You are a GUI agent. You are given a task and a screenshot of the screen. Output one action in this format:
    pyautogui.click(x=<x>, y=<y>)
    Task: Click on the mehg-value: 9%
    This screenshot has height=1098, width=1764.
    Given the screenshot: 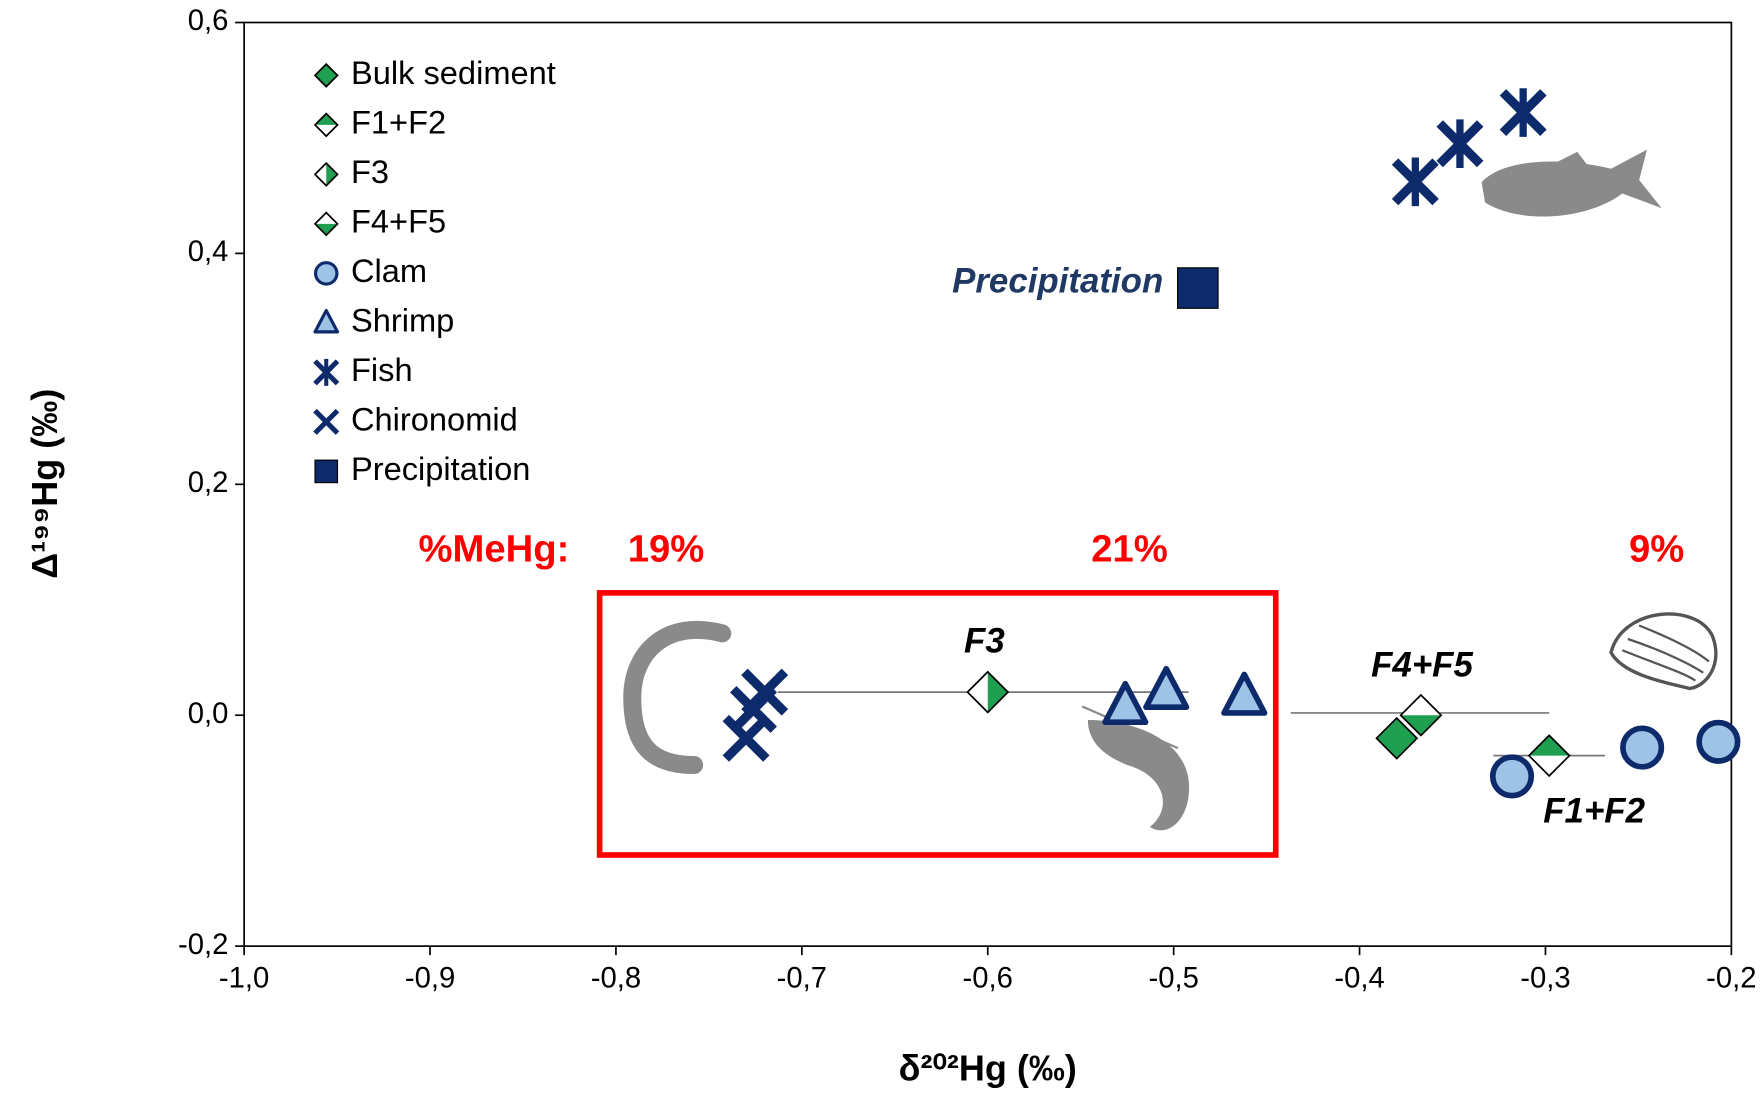 What is the action you would take?
    pyautogui.click(x=1656, y=548)
    